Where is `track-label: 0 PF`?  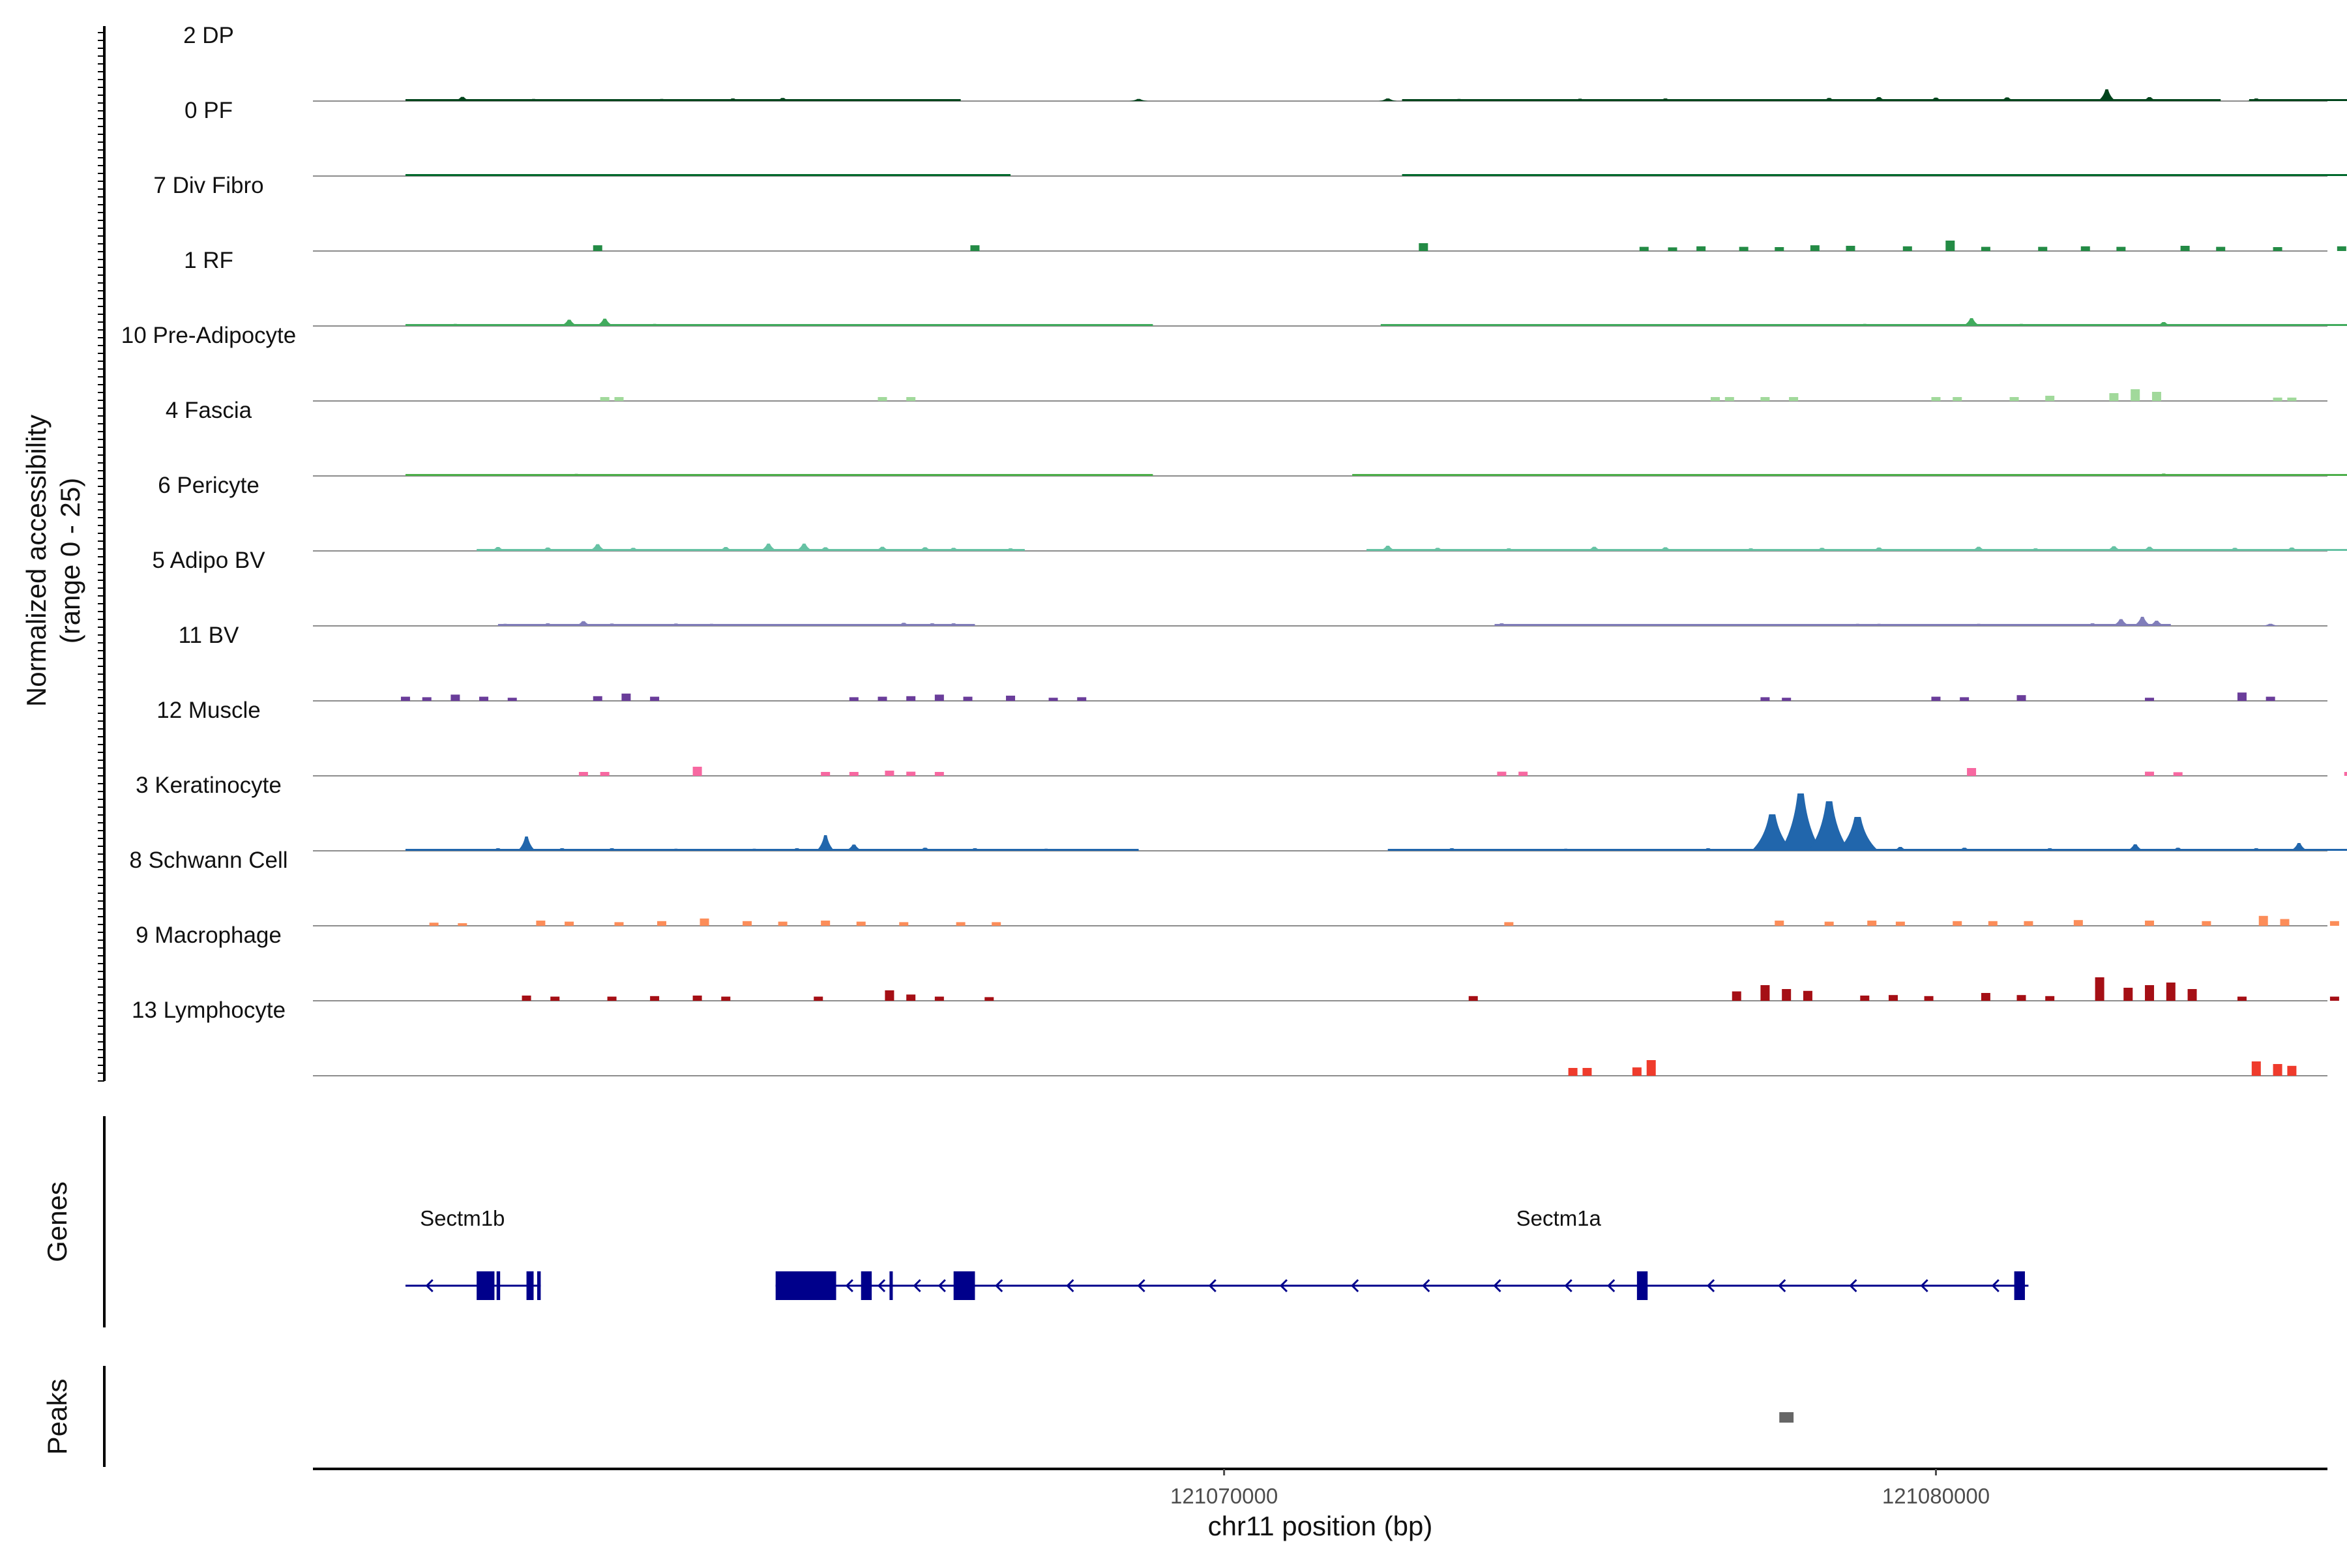
track-label: 0 PF is located at coordinates (209, 111).